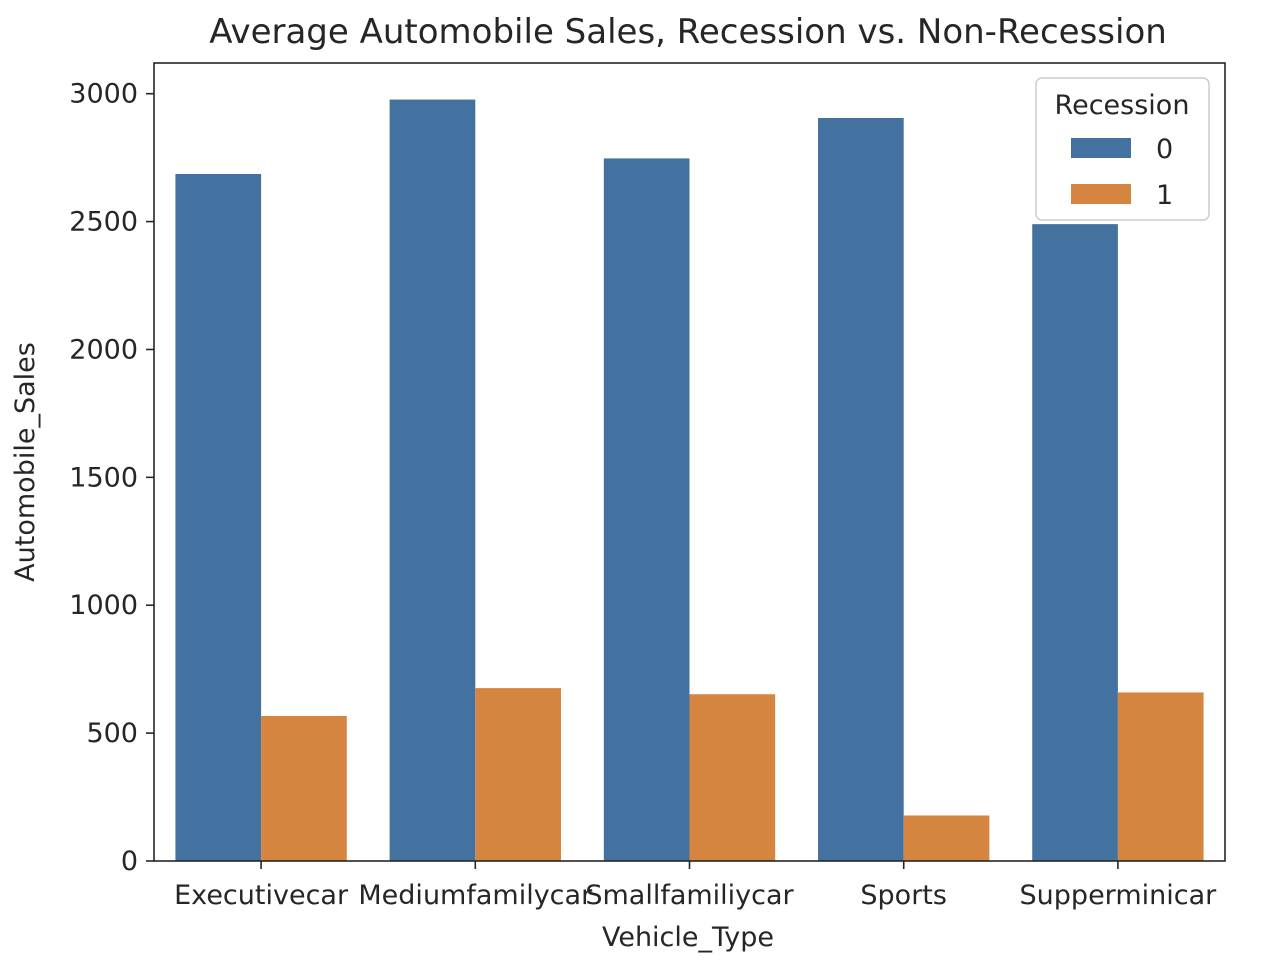 Image resolution: width=1276 pixels, height=970 pixels. I want to click on x-tick-label: Executivecar, so click(261, 895).